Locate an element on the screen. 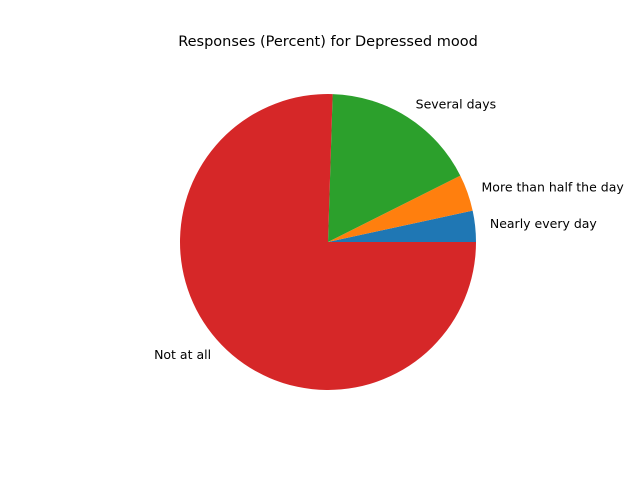 The height and width of the screenshot is (480, 640). slice-label-0: Nearly every day is located at coordinates (544, 223).